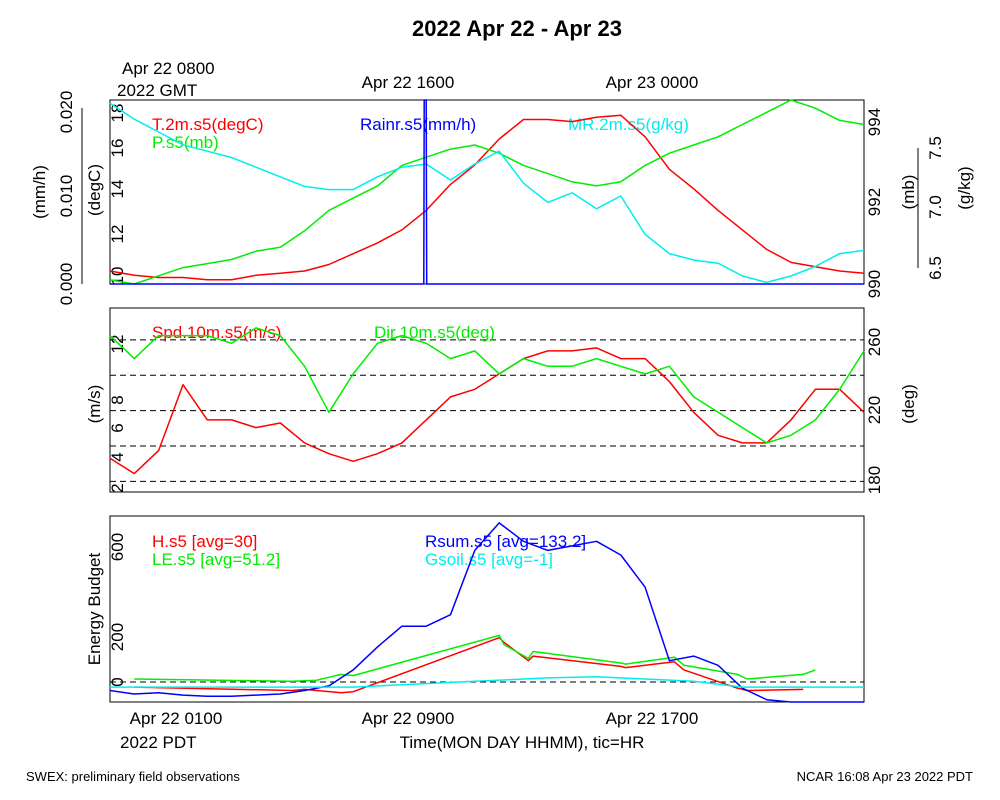 The image size is (1000, 800). What do you see at coordinates (874, 410) in the screenshot?
I see `panel2-right-tick-1: 220` at bounding box center [874, 410].